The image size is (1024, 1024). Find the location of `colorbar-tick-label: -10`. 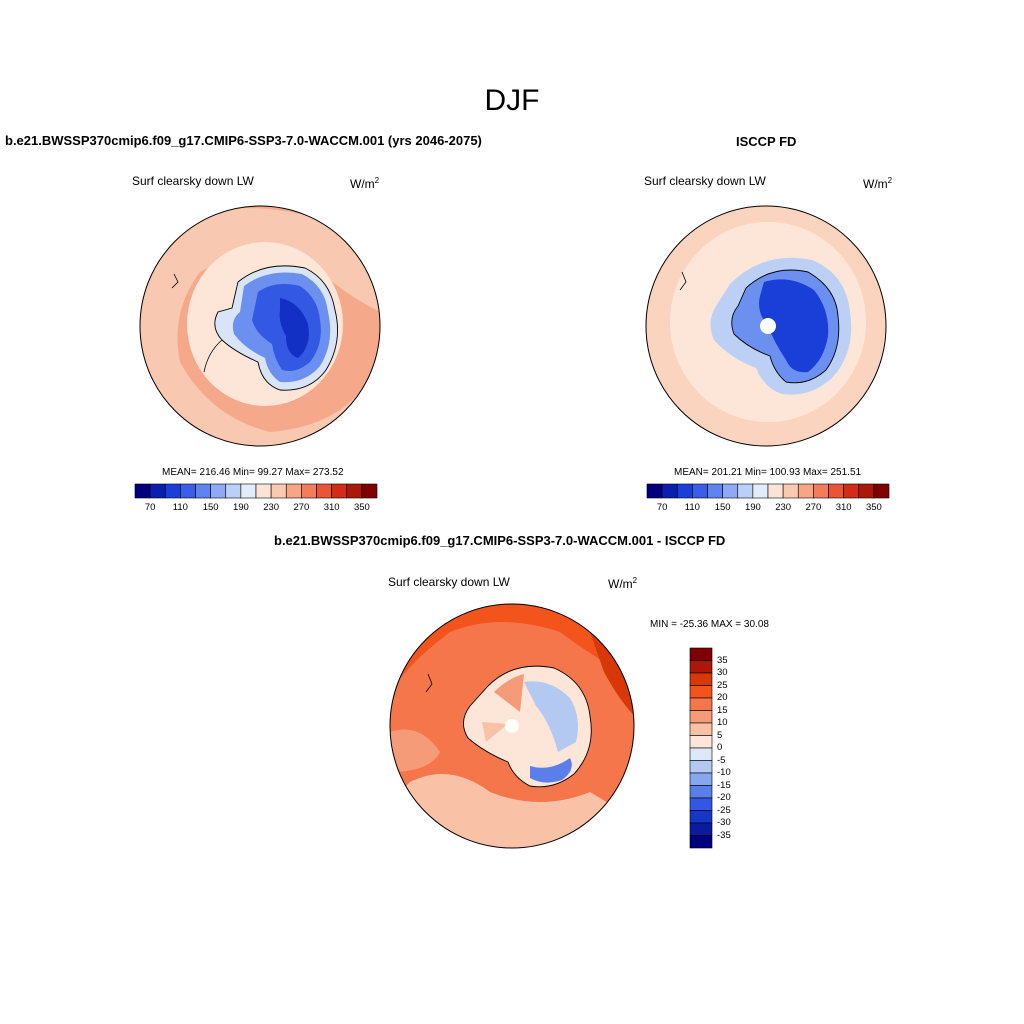

colorbar-tick-label: -10 is located at coordinates (724, 772).